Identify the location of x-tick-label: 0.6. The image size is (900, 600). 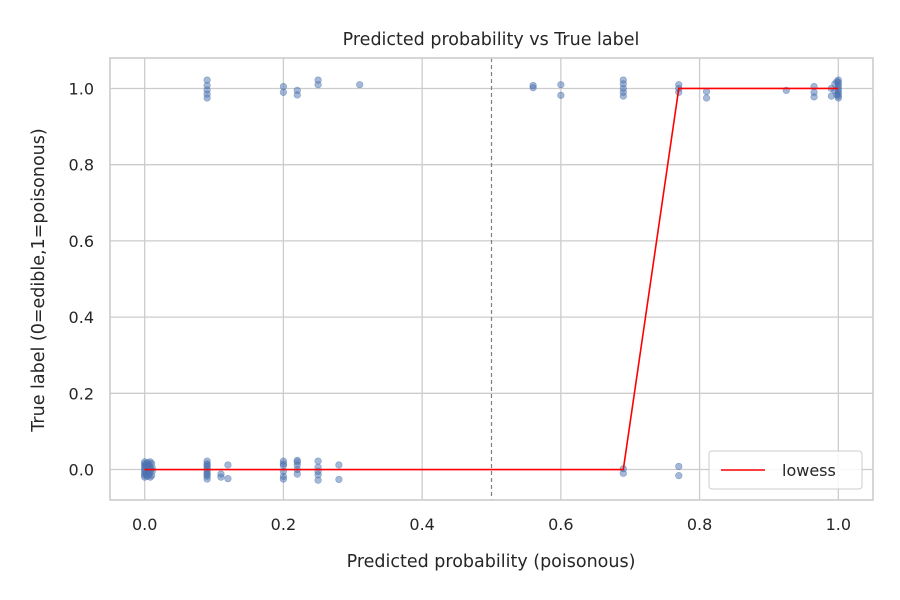
(560, 524).